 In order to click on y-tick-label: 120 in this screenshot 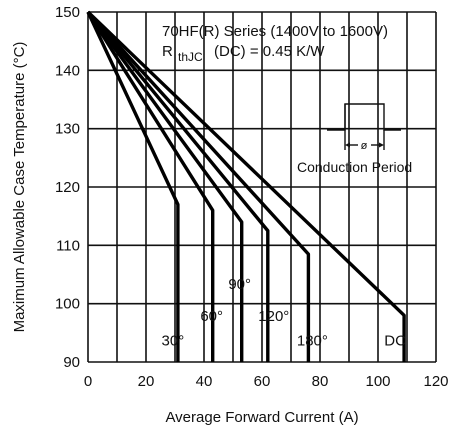, I will do `click(67, 187)`.